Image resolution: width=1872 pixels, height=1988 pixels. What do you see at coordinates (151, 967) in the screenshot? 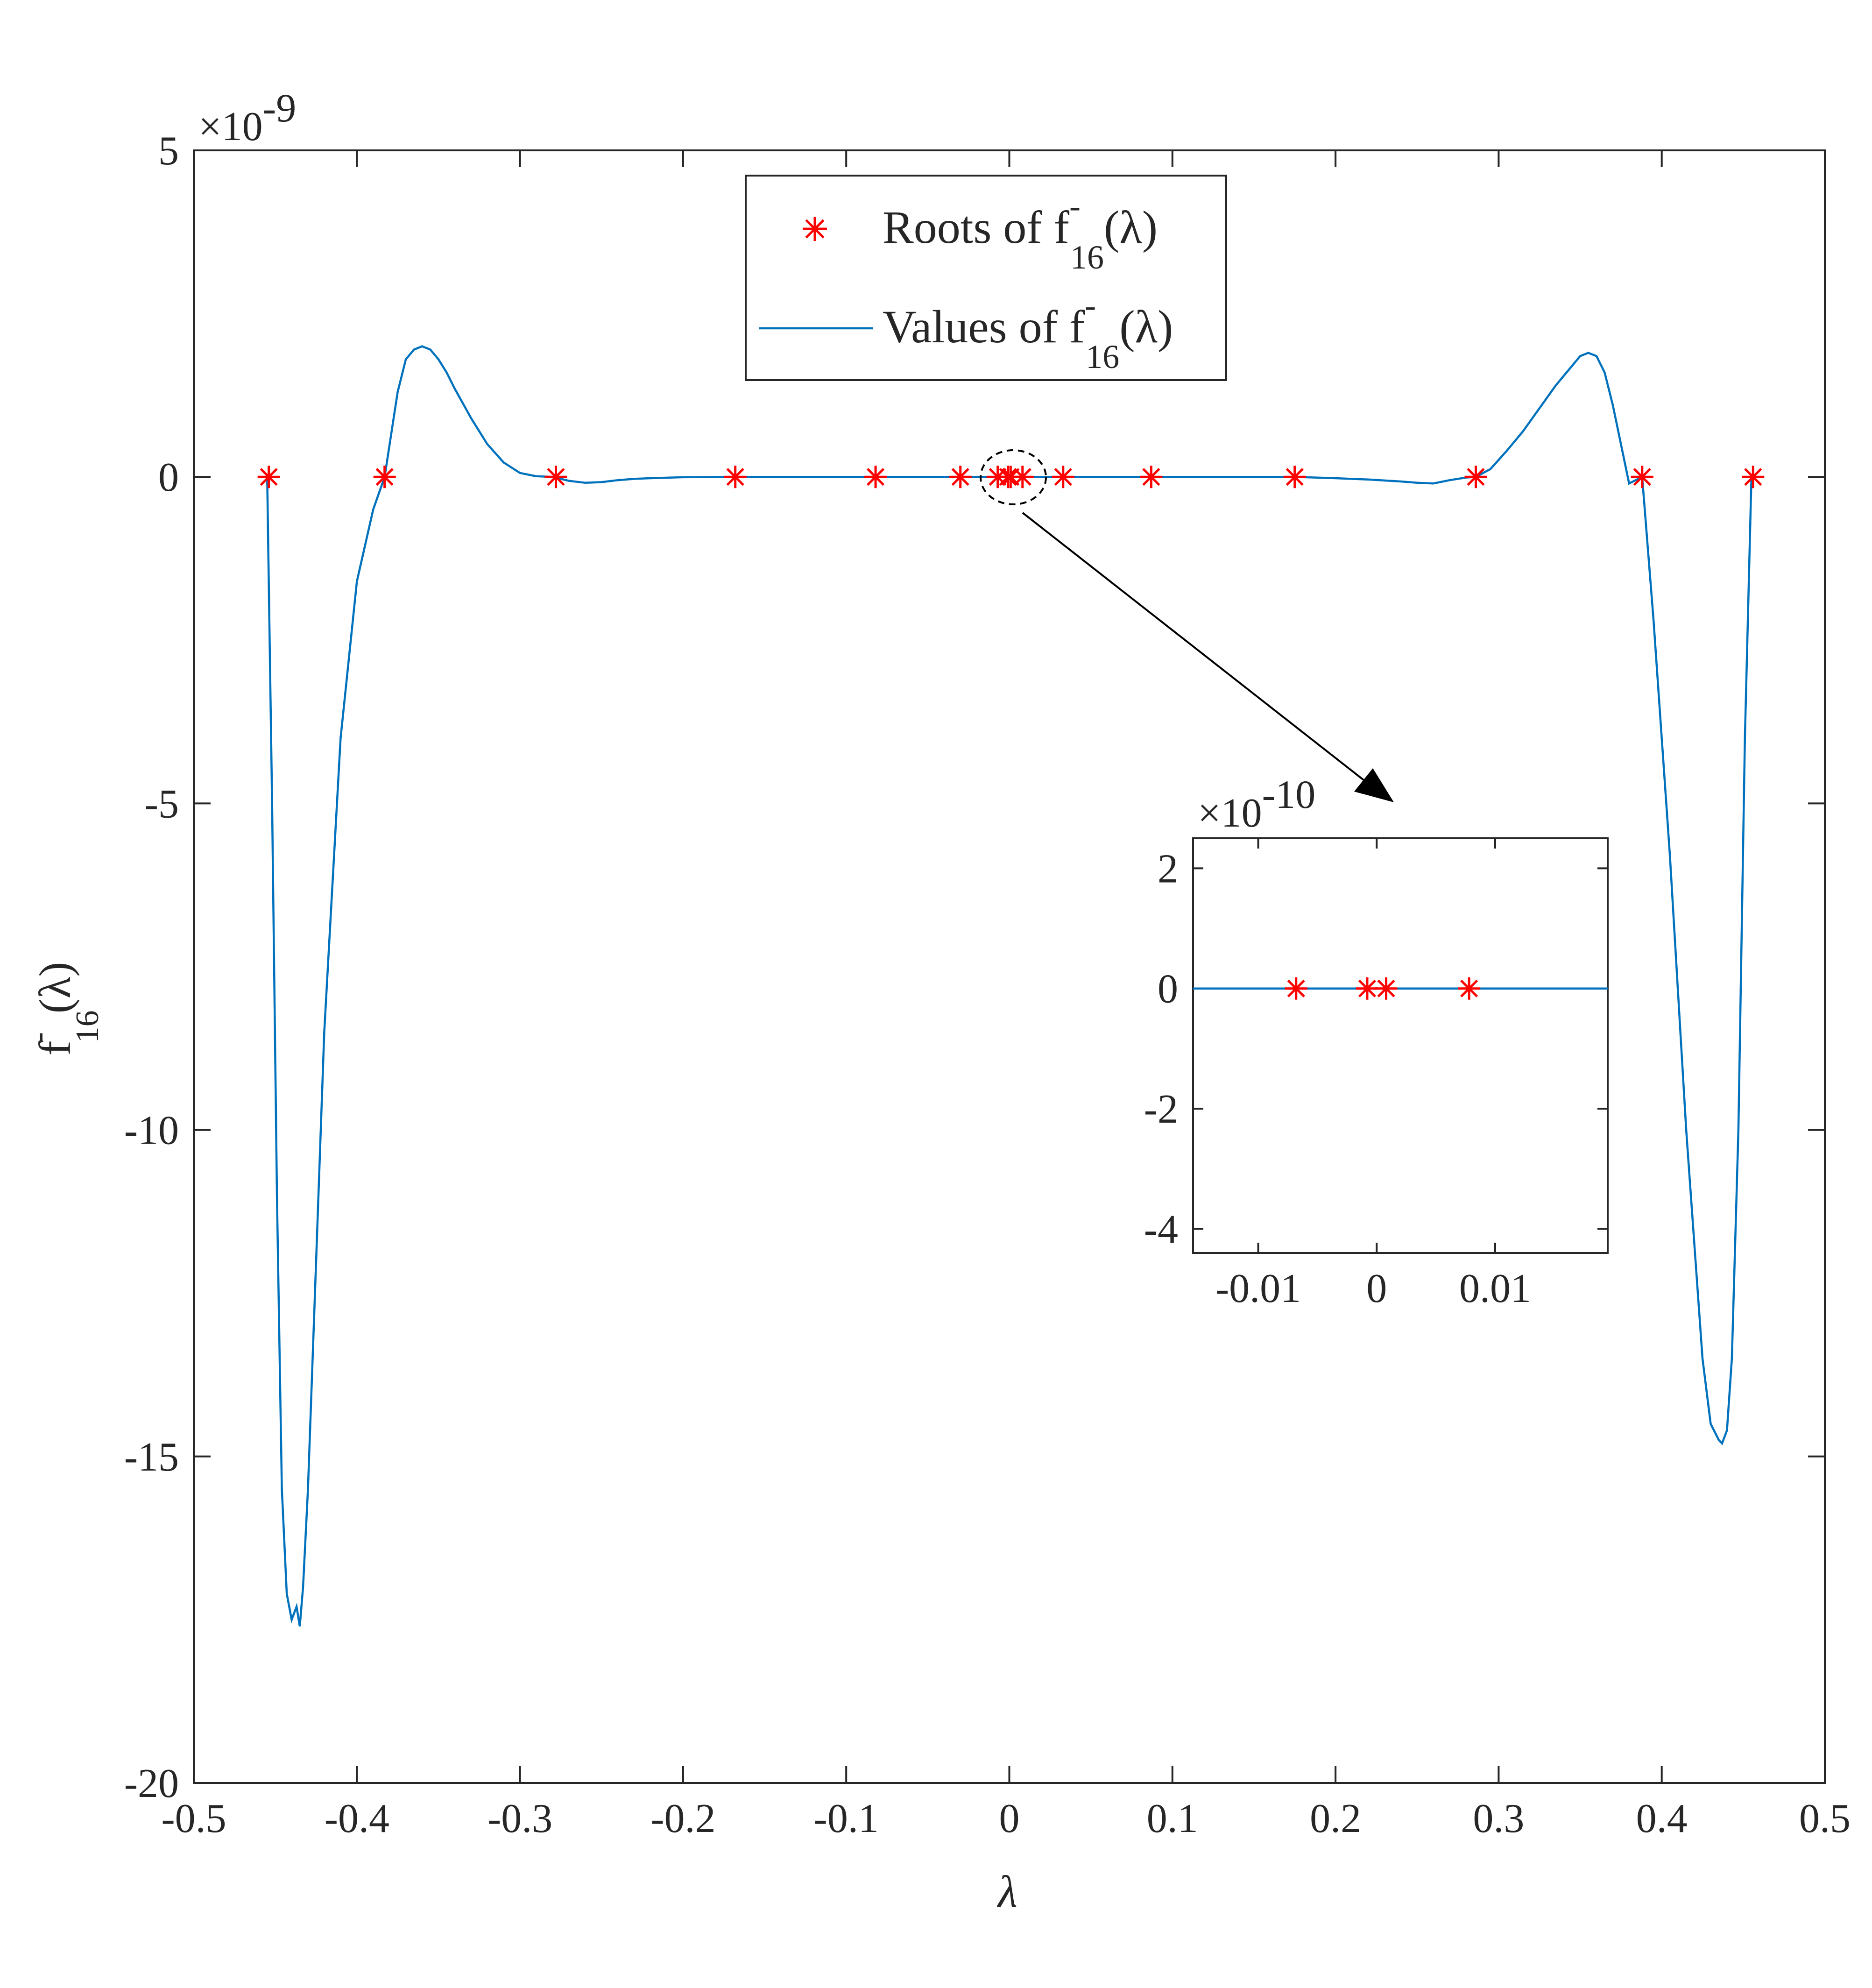
I see `y-tick-labels: 5 0 -5 -10 -15 -20` at bounding box center [151, 967].